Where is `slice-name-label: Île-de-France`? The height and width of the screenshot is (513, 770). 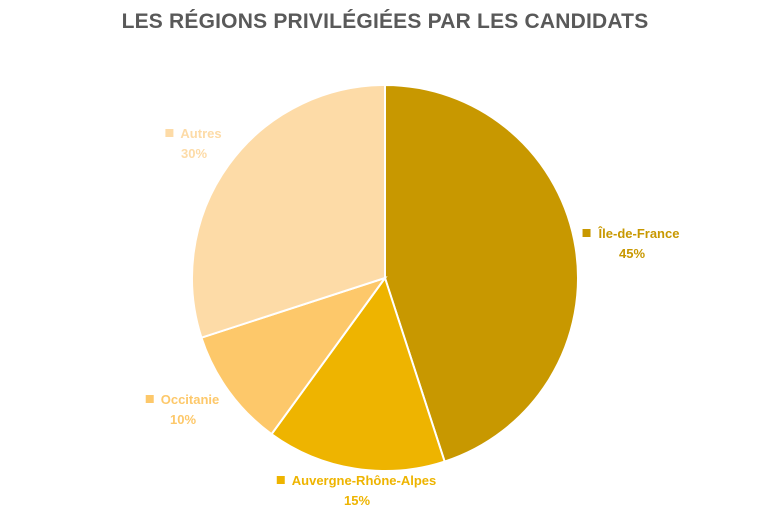 slice-name-label: Île-de-France is located at coordinates (639, 233).